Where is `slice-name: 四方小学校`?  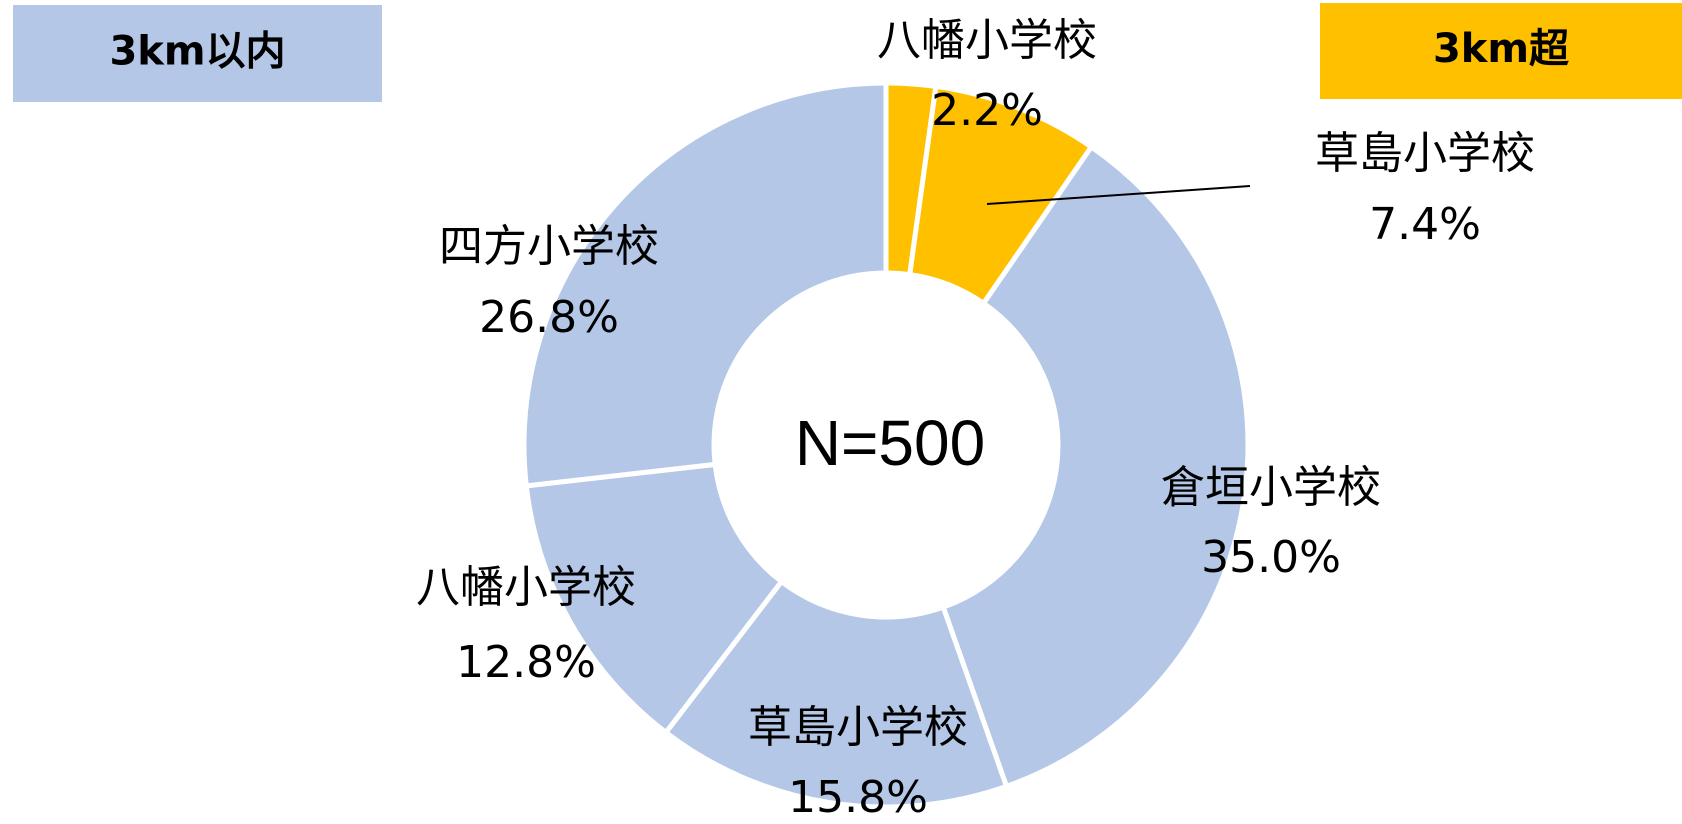
slice-name: 四方小学校 is located at coordinates (549, 246).